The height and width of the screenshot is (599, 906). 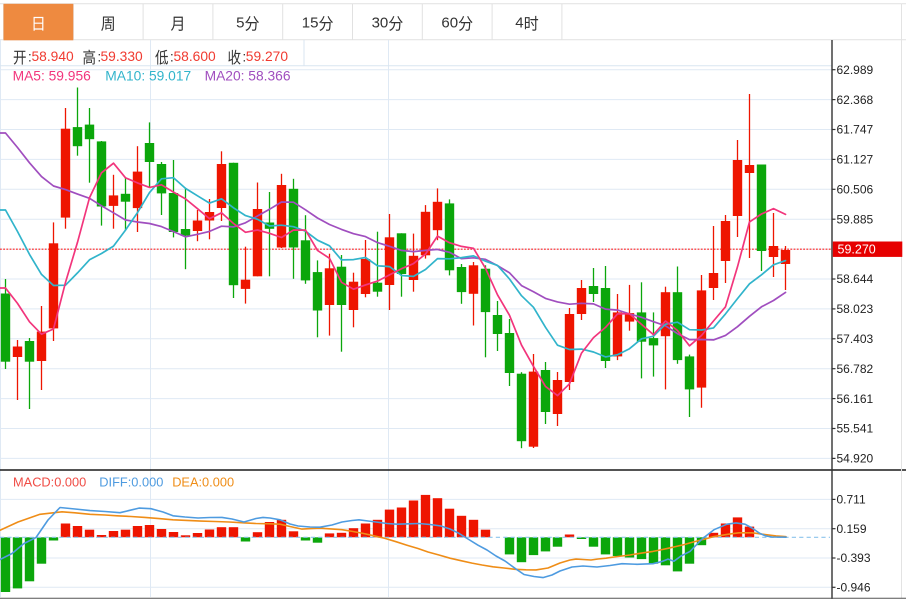 I want to click on svg-text: 58.023, so click(x=855, y=309).